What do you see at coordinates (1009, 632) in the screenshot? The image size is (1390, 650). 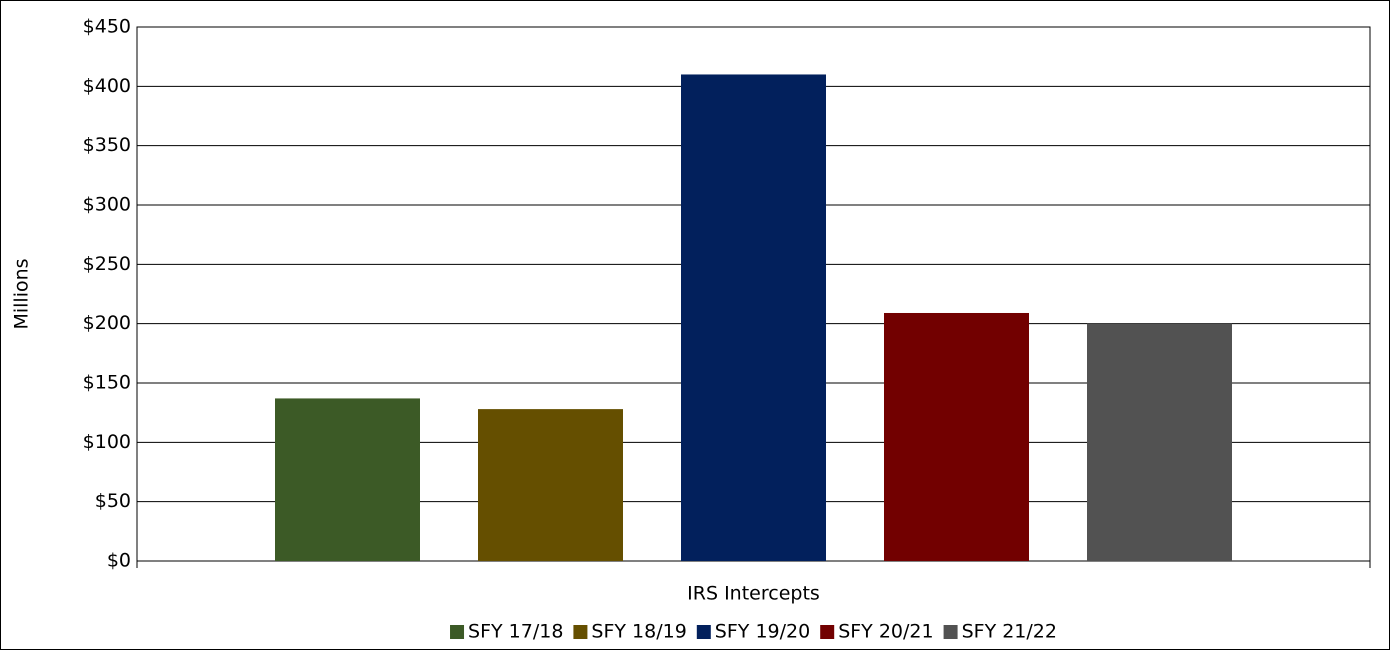 I see `legend-label: SFY 21/22` at bounding box center [1009, 632].